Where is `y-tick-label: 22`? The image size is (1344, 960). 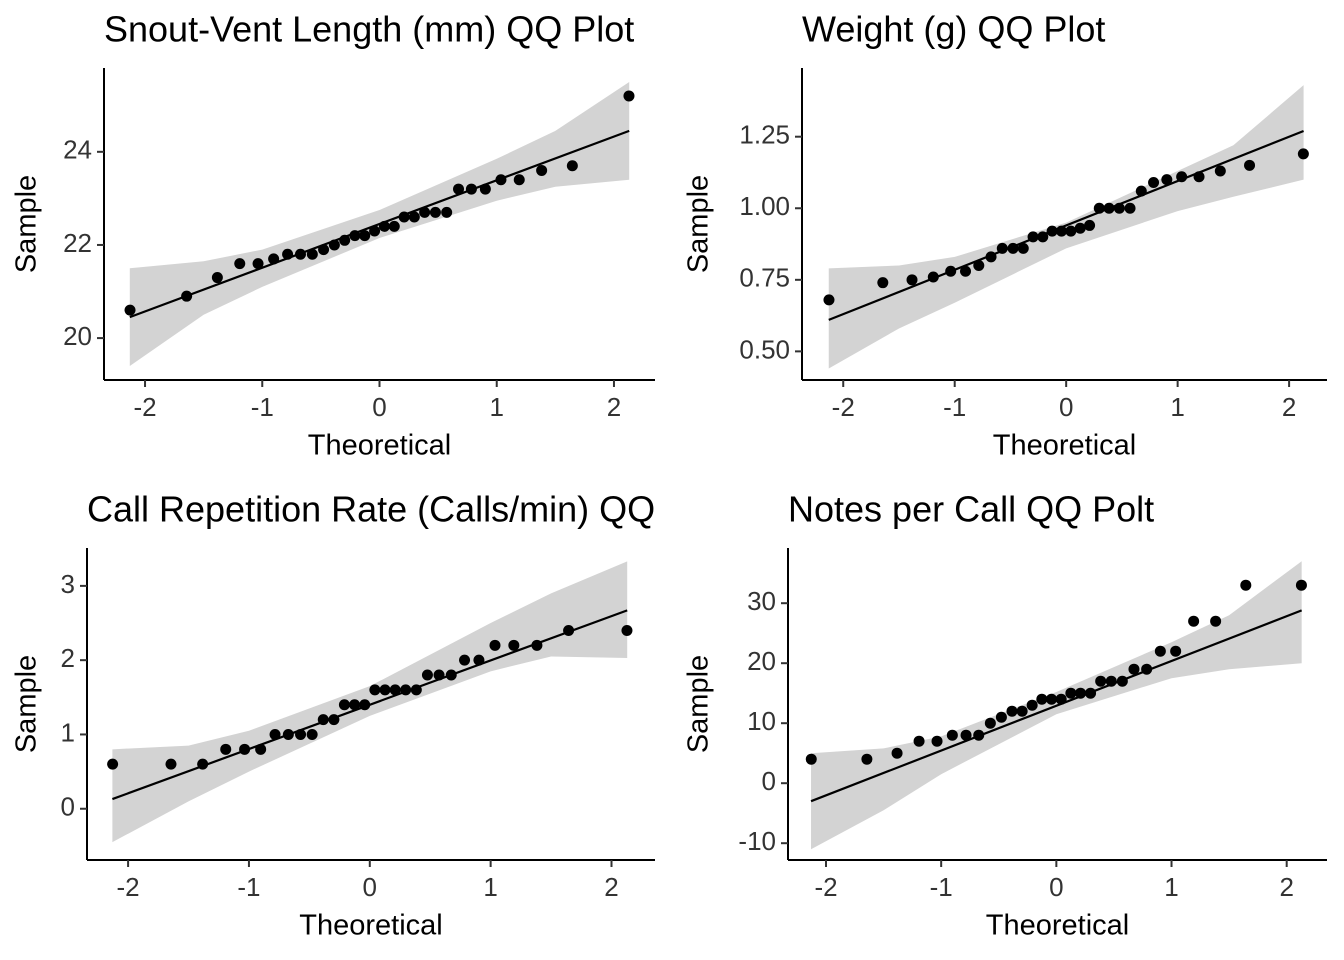 y-tick-label: 22 is located at coordinates (77, 243).